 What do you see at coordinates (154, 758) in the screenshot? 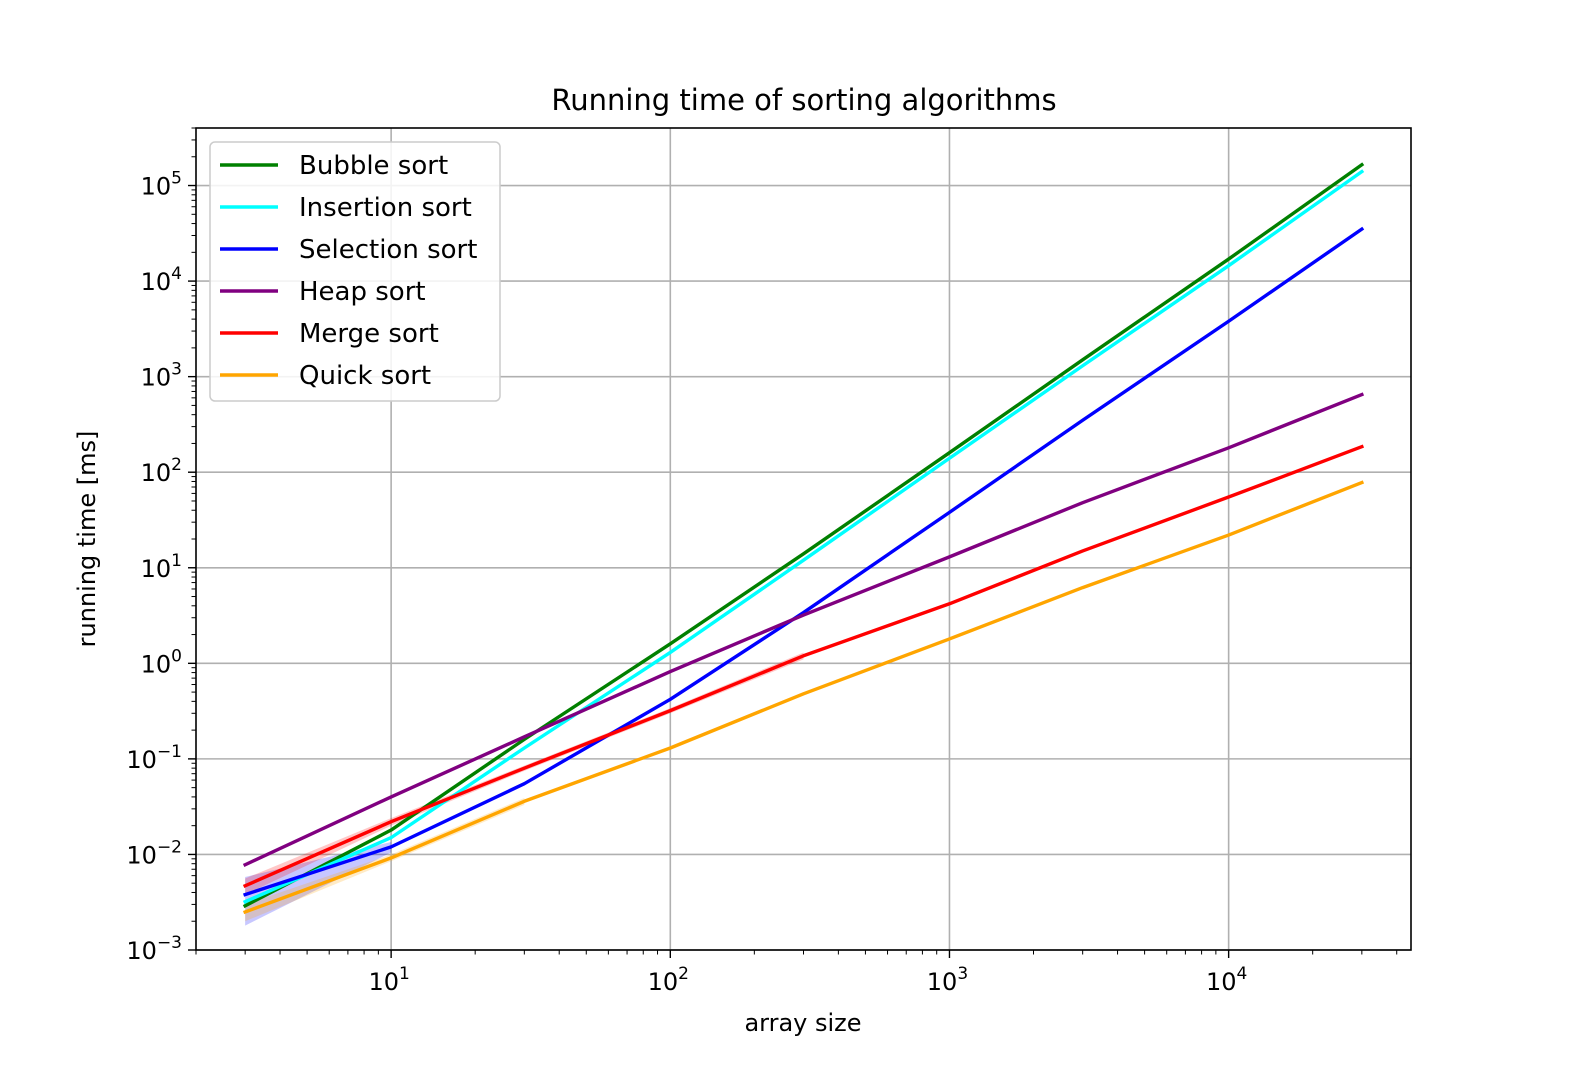
I see `y-tick-label: 10⁻¹` at bounding box center [154, 758].